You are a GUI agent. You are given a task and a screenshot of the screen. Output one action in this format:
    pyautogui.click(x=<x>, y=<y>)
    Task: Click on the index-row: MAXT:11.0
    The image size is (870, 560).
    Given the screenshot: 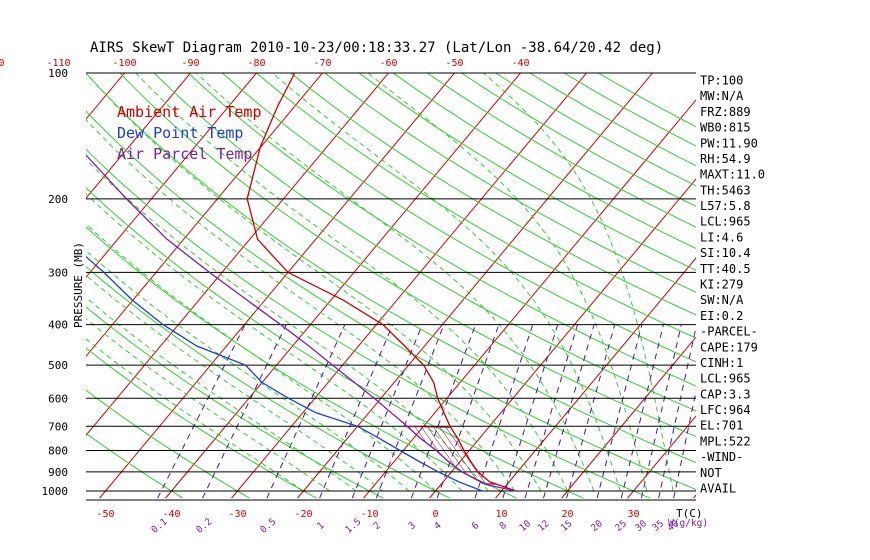 What is the action you would take?
    pyautogui.click(x=732, y=175)
    